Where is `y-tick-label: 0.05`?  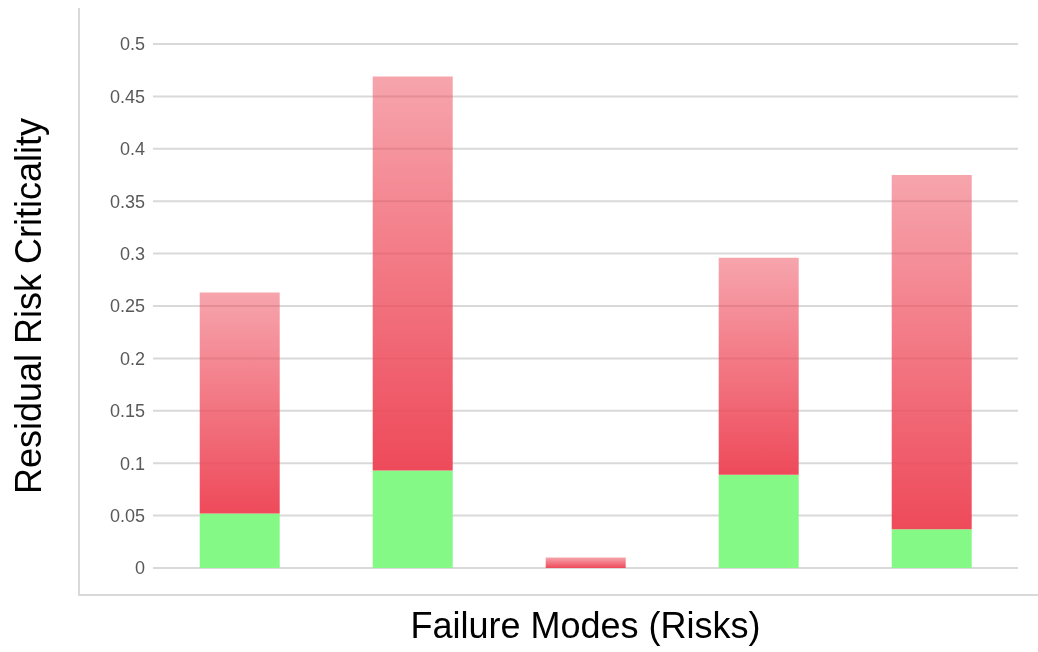 y-tick-label: 0.05 is located at coordinates (127, 515).